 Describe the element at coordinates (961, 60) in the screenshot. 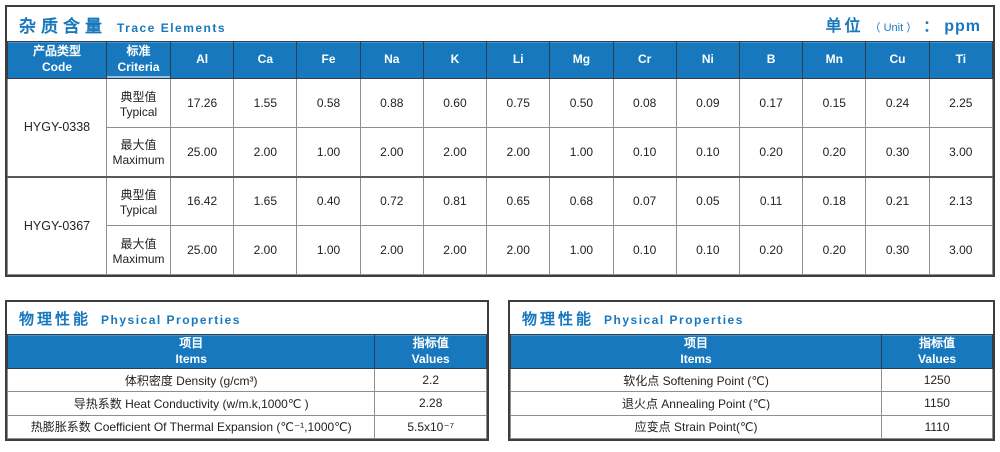

I see `element-header-ti: Ti` at that location.